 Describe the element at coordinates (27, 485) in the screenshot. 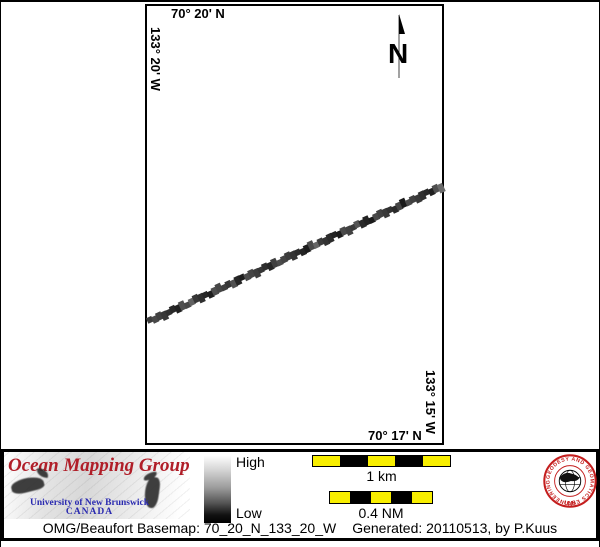

I see `whale-silhouette-icon` at that location.